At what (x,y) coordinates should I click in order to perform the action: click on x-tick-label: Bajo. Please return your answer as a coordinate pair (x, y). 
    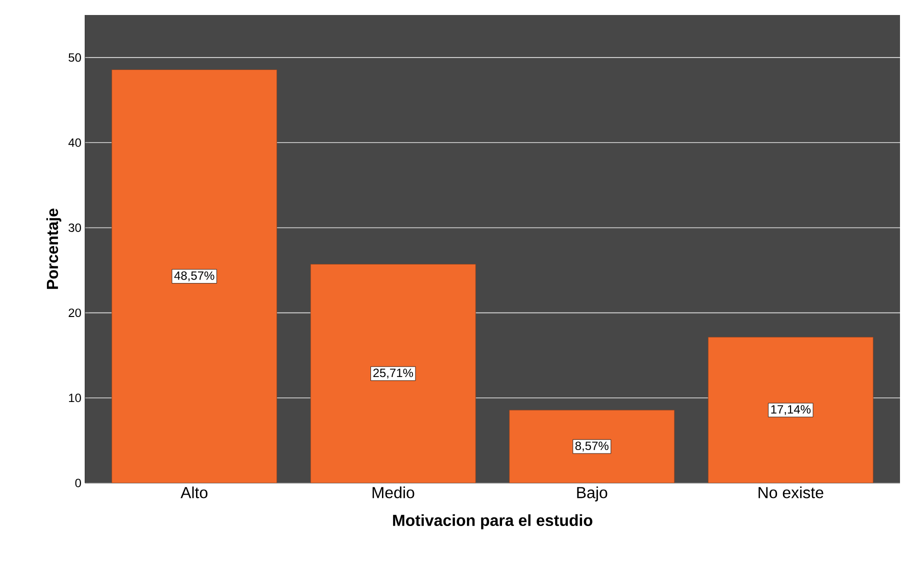
    Looking at the image, I should click on (592, 494).